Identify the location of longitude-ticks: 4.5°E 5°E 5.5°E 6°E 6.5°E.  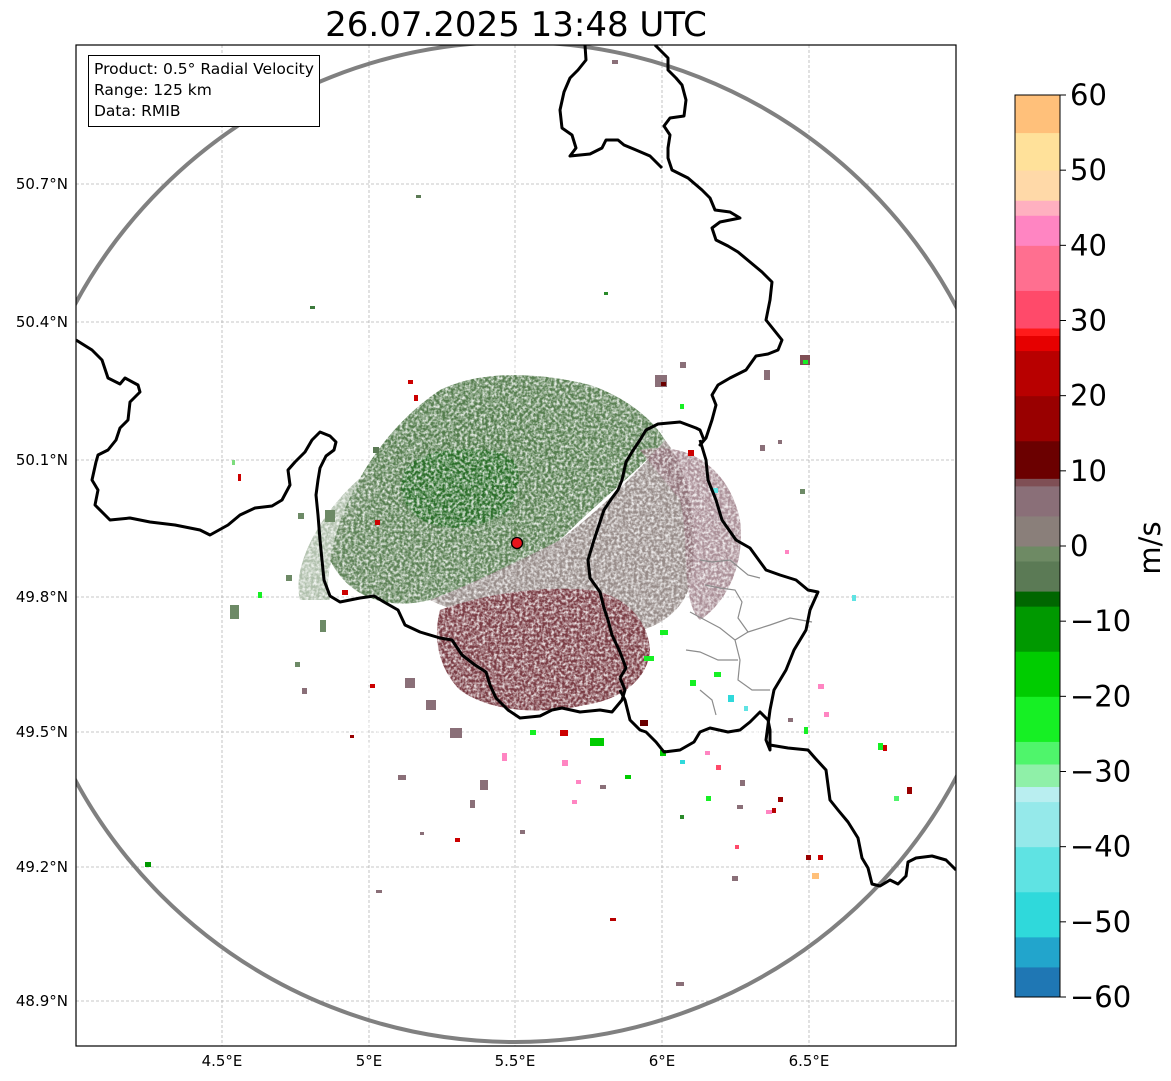
(516, 1061).